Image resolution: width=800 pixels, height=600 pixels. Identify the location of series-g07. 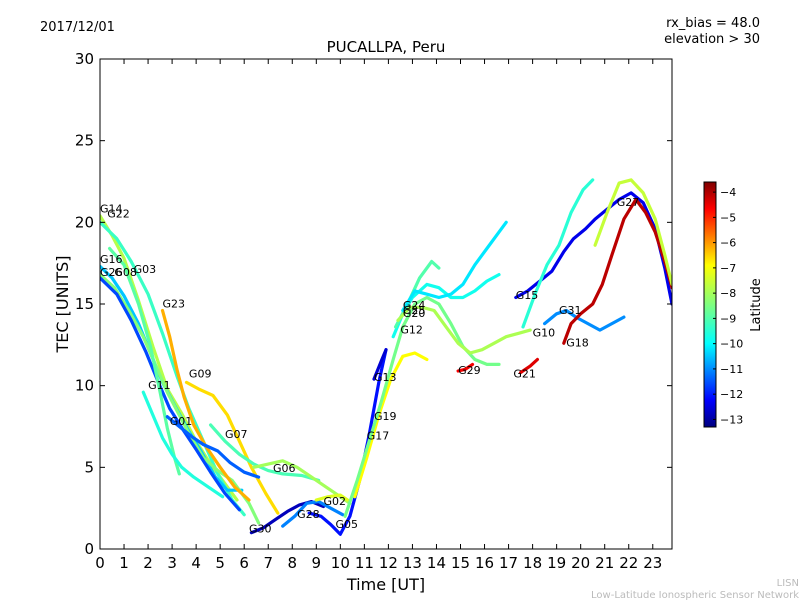
(265, 452).